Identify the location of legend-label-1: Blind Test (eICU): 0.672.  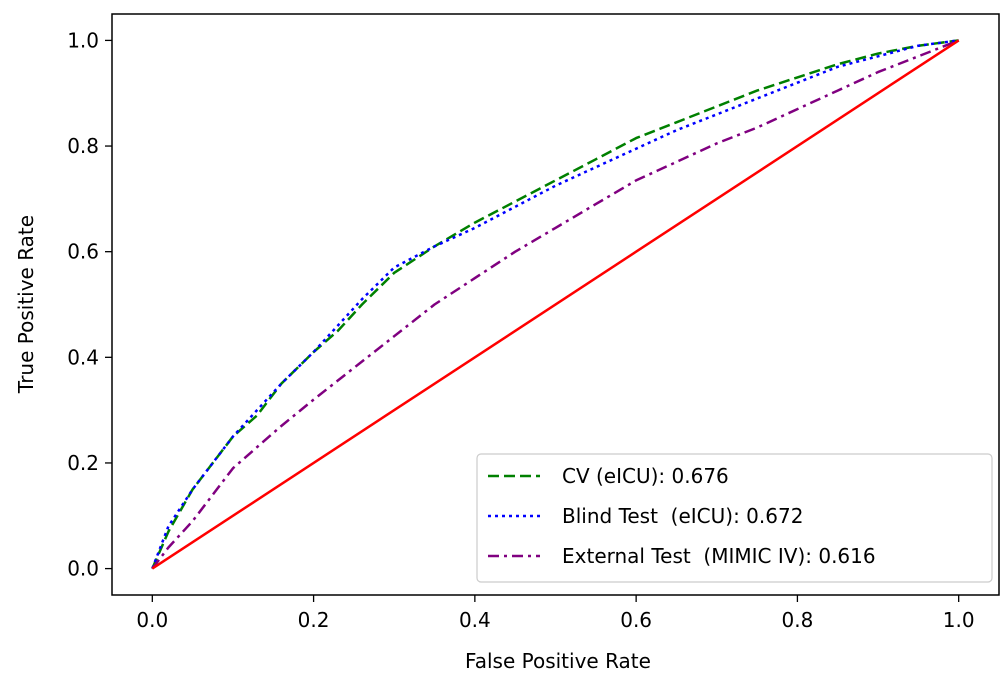
(682, 516).